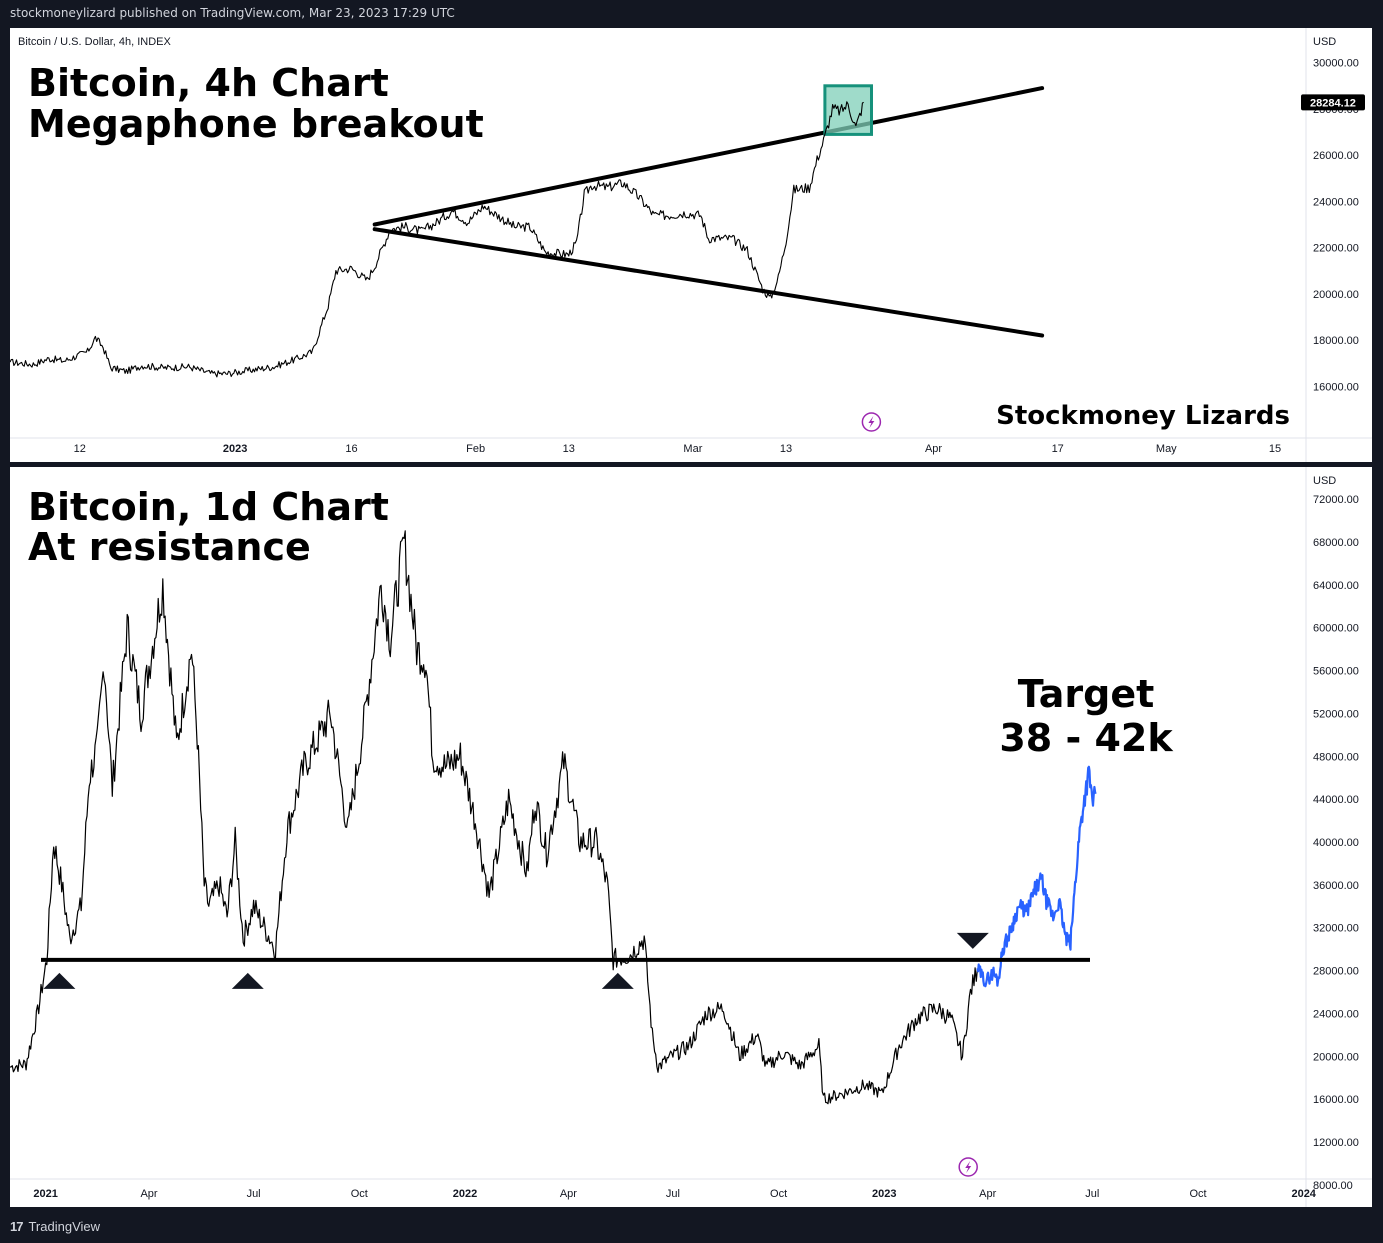 Image resolution: width=1383 pixels, height=1243 pixels. Describe the element at coordinates (1336, 500) in the screenshot. I see `y-tick-label: 72000.00` at that location.